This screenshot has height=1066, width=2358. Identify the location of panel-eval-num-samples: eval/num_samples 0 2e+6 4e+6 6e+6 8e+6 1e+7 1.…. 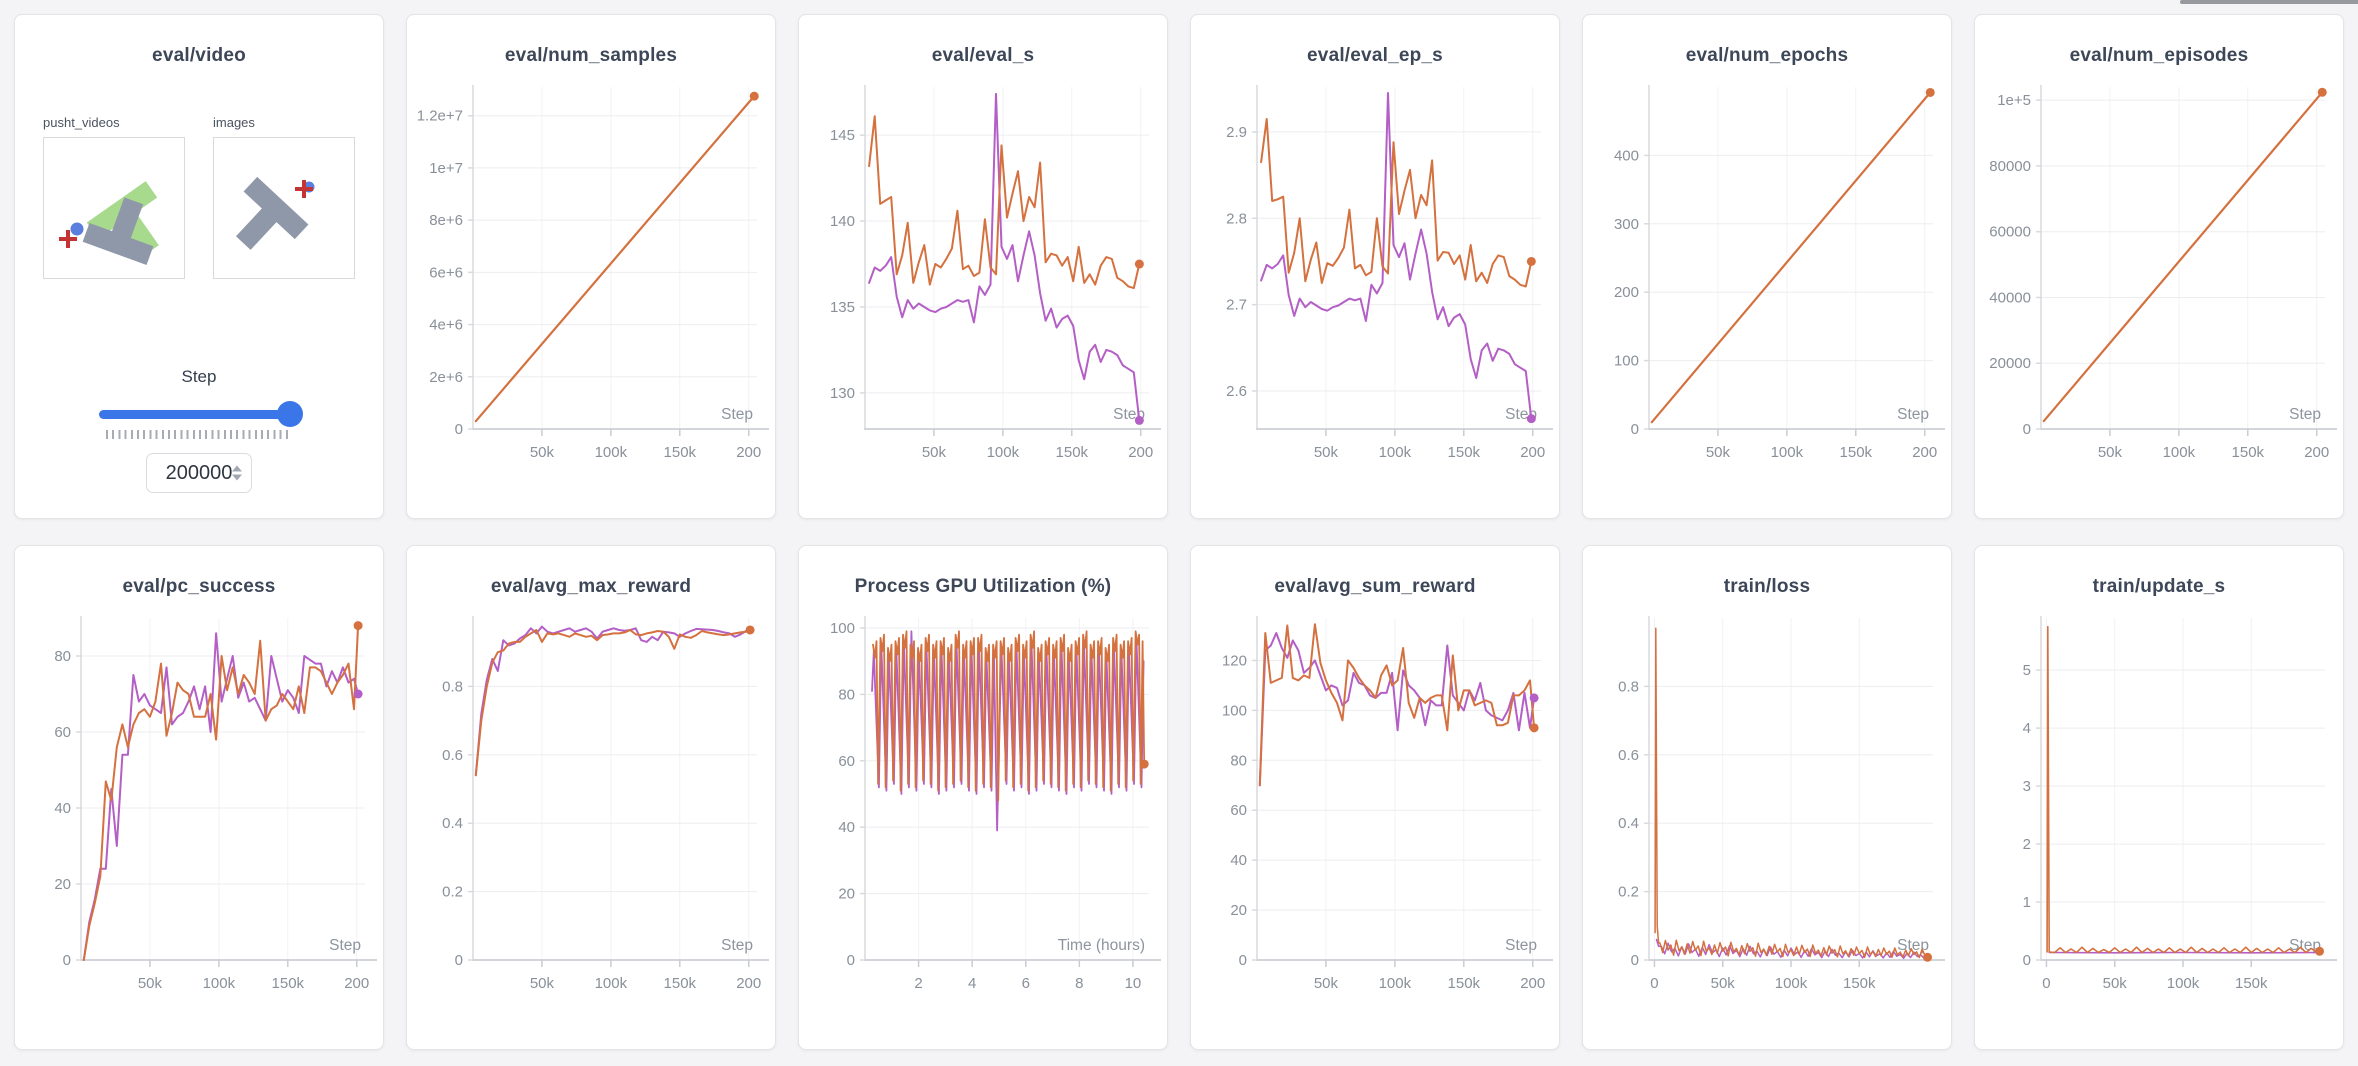
(591, 266).